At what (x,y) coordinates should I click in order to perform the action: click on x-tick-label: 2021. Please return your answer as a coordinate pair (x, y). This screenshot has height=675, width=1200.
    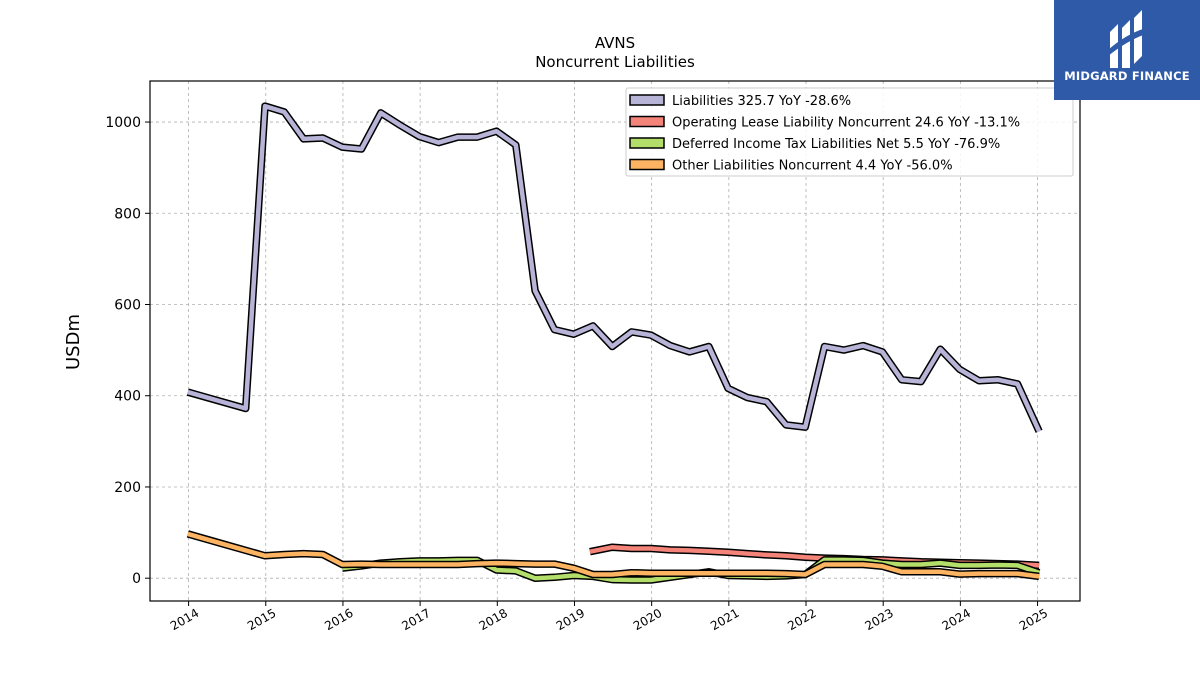
    Looking at the image, I should click on (724, 619).